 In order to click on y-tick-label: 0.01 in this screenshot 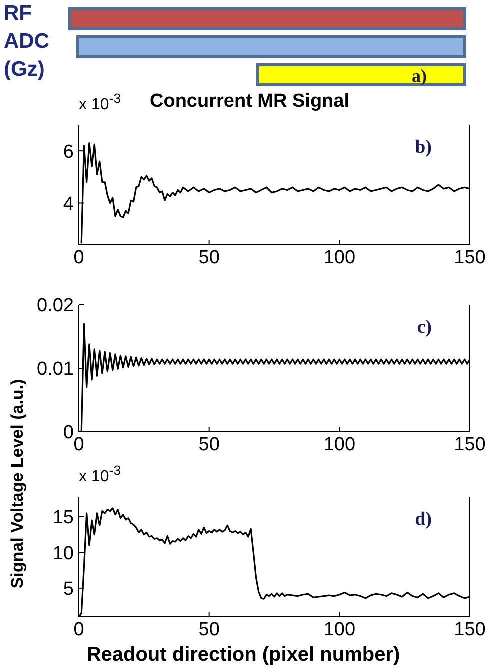, I will do `click(55, 369)`.